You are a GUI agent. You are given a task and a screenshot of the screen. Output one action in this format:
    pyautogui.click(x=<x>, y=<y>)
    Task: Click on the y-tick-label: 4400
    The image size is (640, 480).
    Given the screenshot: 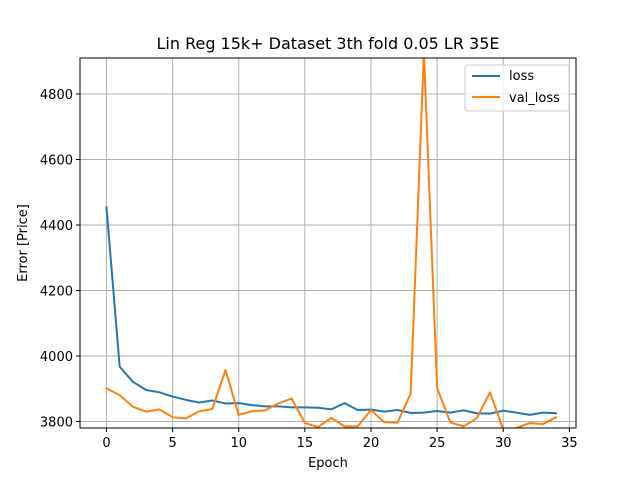 What is the action you would take?
    pyautogui.click(x=56, y=226)
    